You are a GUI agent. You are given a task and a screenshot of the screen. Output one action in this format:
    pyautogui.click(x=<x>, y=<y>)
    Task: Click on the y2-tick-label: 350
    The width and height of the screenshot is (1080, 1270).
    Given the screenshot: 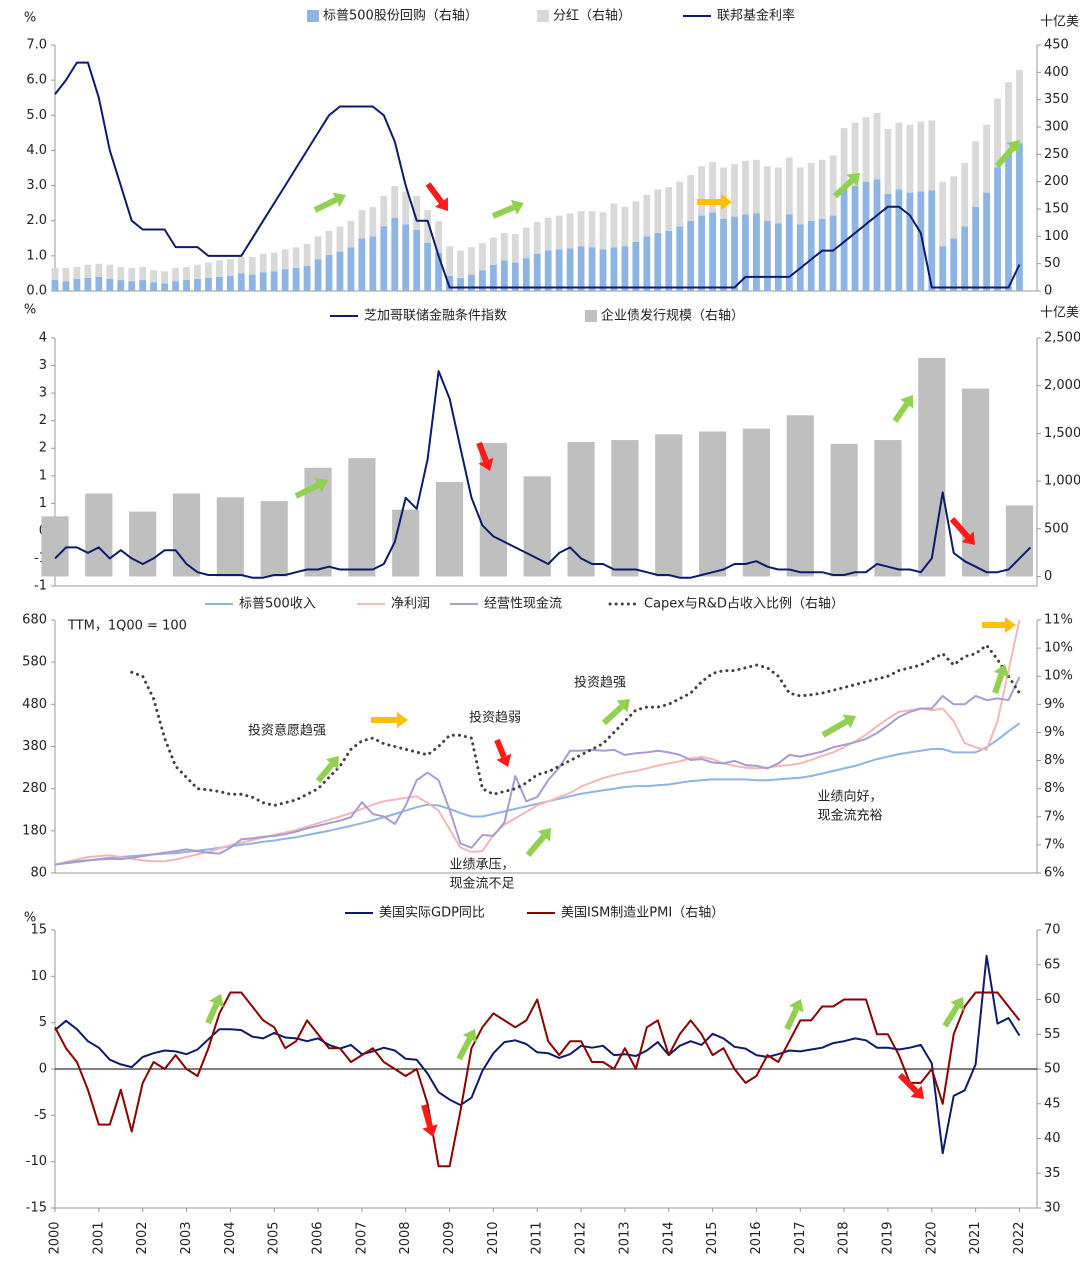 What is the action you would take?
    pyautogui.click(x=1056, y=99)
    